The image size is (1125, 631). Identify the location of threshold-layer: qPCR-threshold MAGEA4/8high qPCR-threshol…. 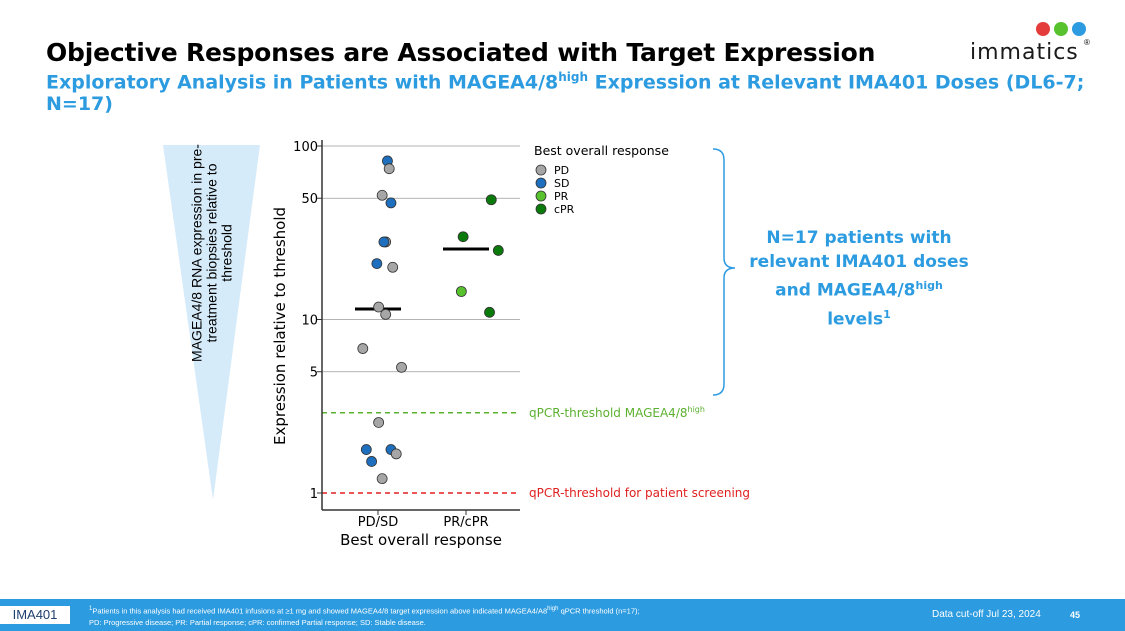
(536, 452).